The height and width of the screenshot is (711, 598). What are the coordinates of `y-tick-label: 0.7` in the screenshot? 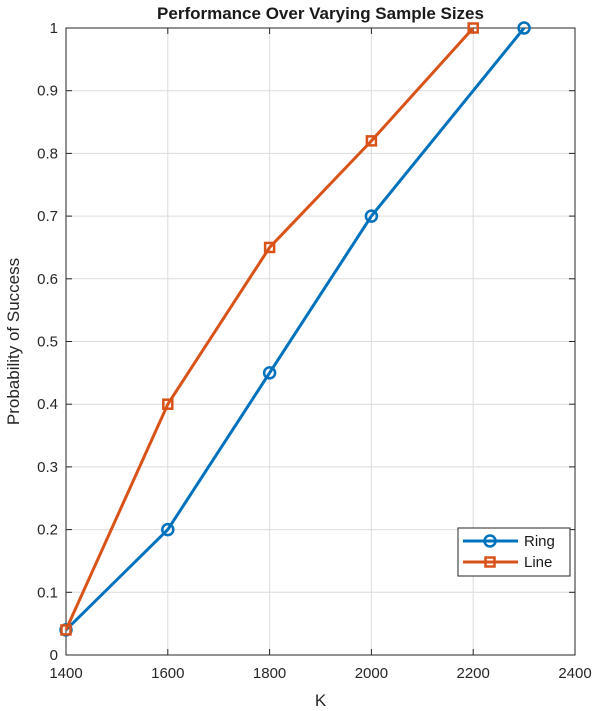 It's located at (47, 216).